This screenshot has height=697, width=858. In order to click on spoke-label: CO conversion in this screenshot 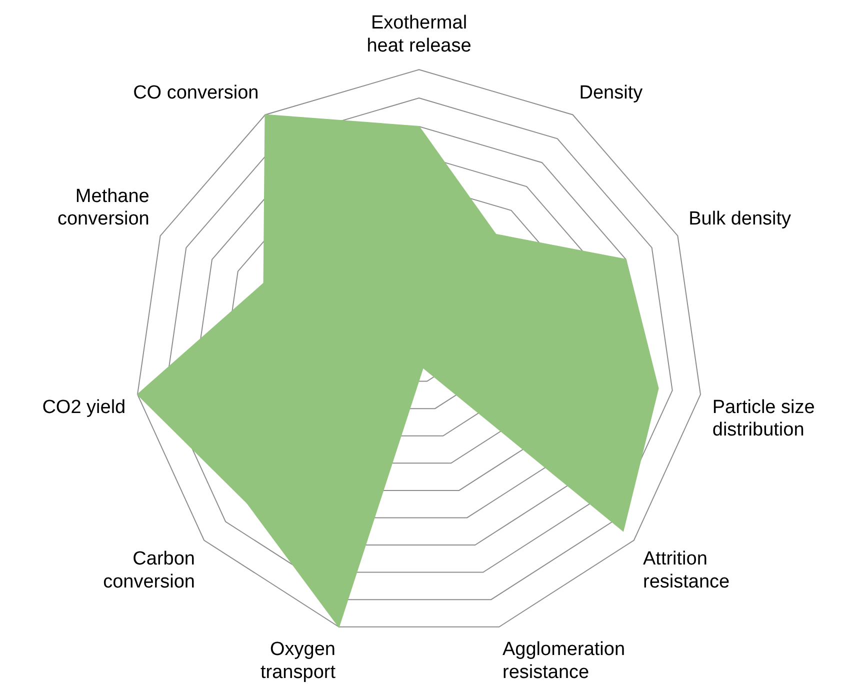, I will do `click(196, 93)`.